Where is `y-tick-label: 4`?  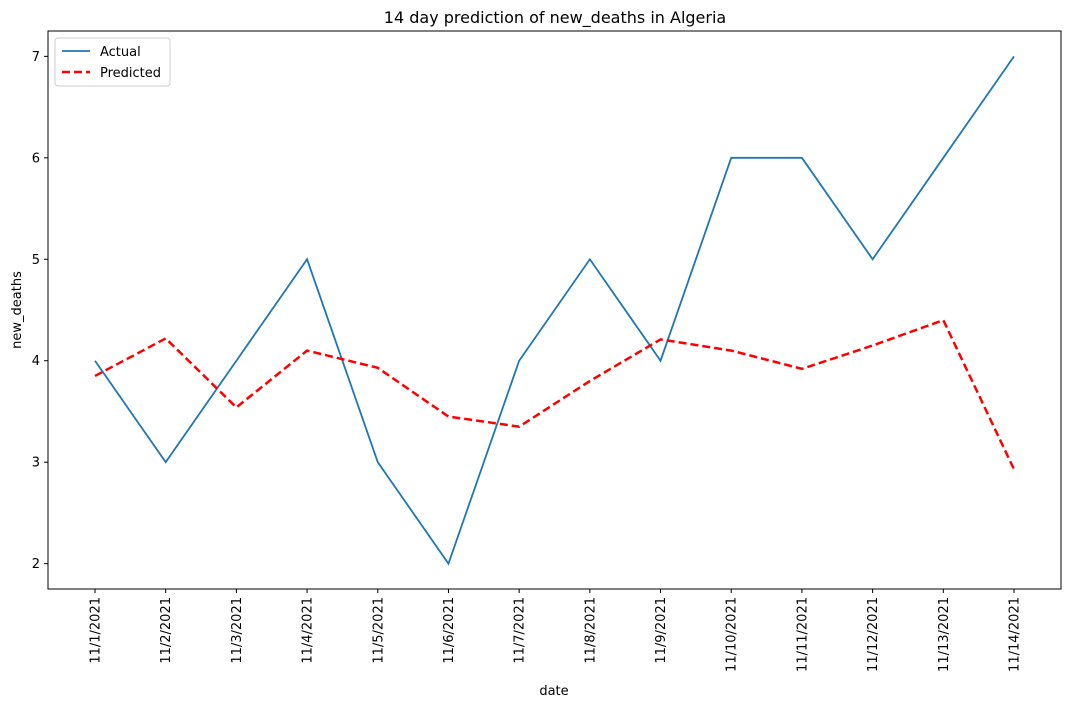 y-tick-label: 4 is located at coordinates (36, 361).